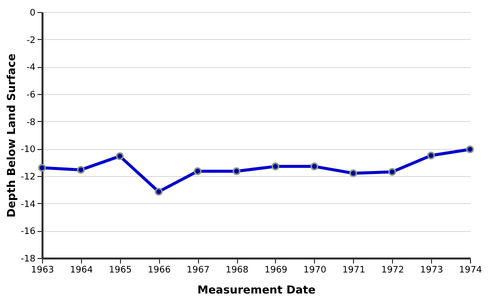  Describe the element at coordinates (82, 271) in the screenshot. I see `x-tick-label: 1964` at that location.